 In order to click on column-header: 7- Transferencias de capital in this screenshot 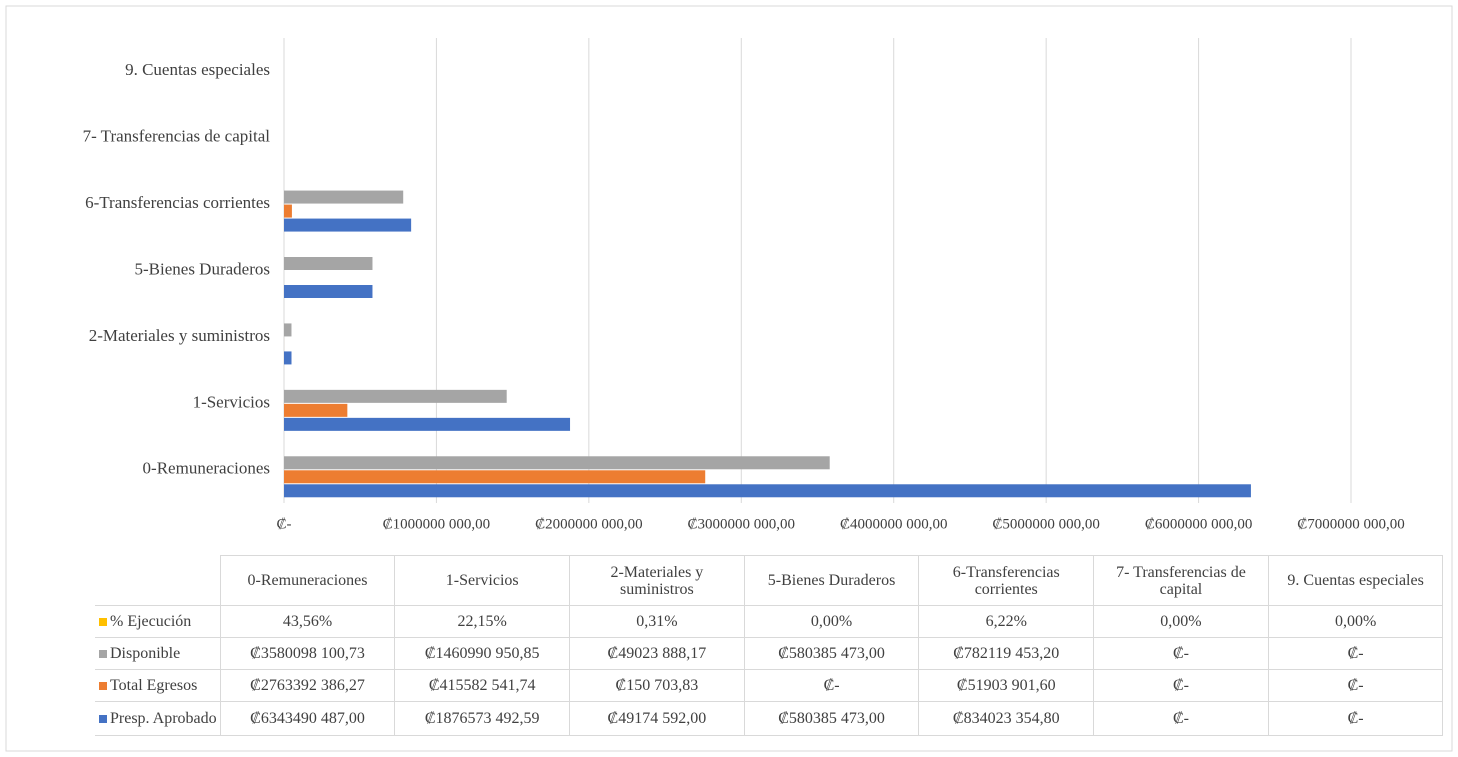, I will do `click(1181, 580)`.